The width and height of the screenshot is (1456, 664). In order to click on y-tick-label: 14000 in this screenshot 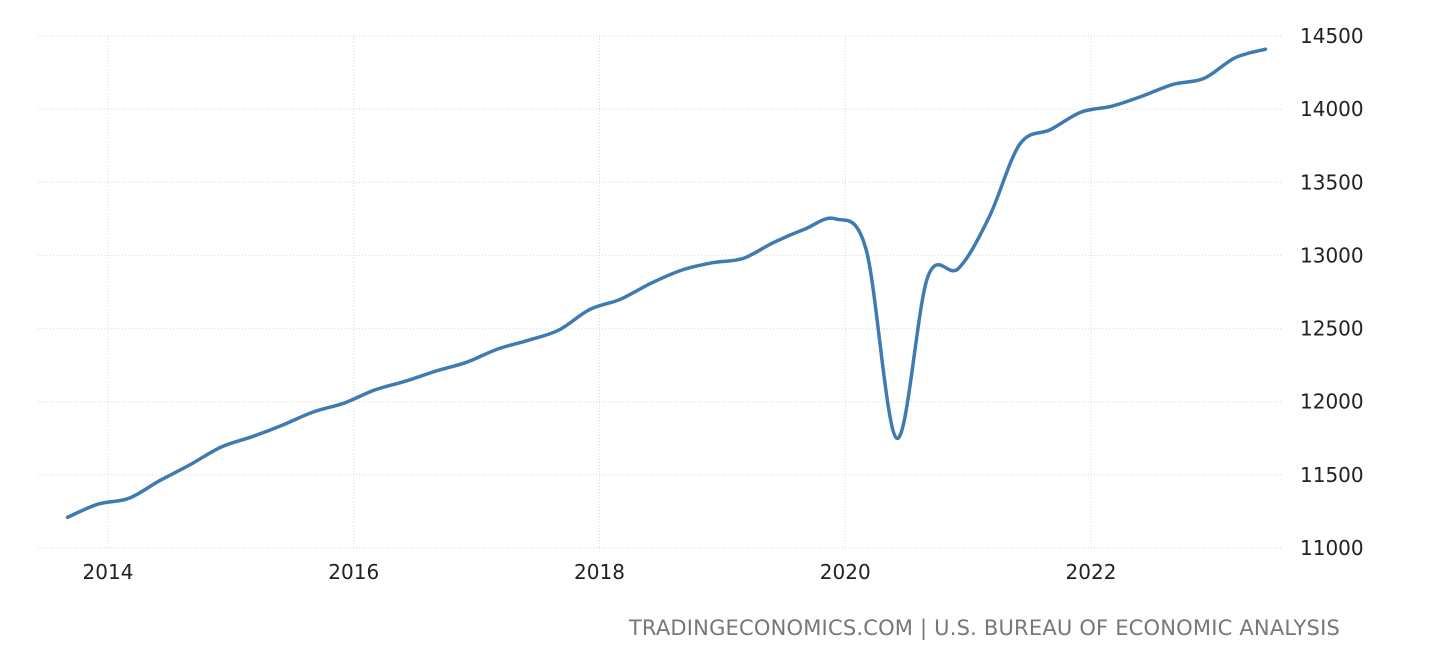, I will do `click(1332, 109)`.